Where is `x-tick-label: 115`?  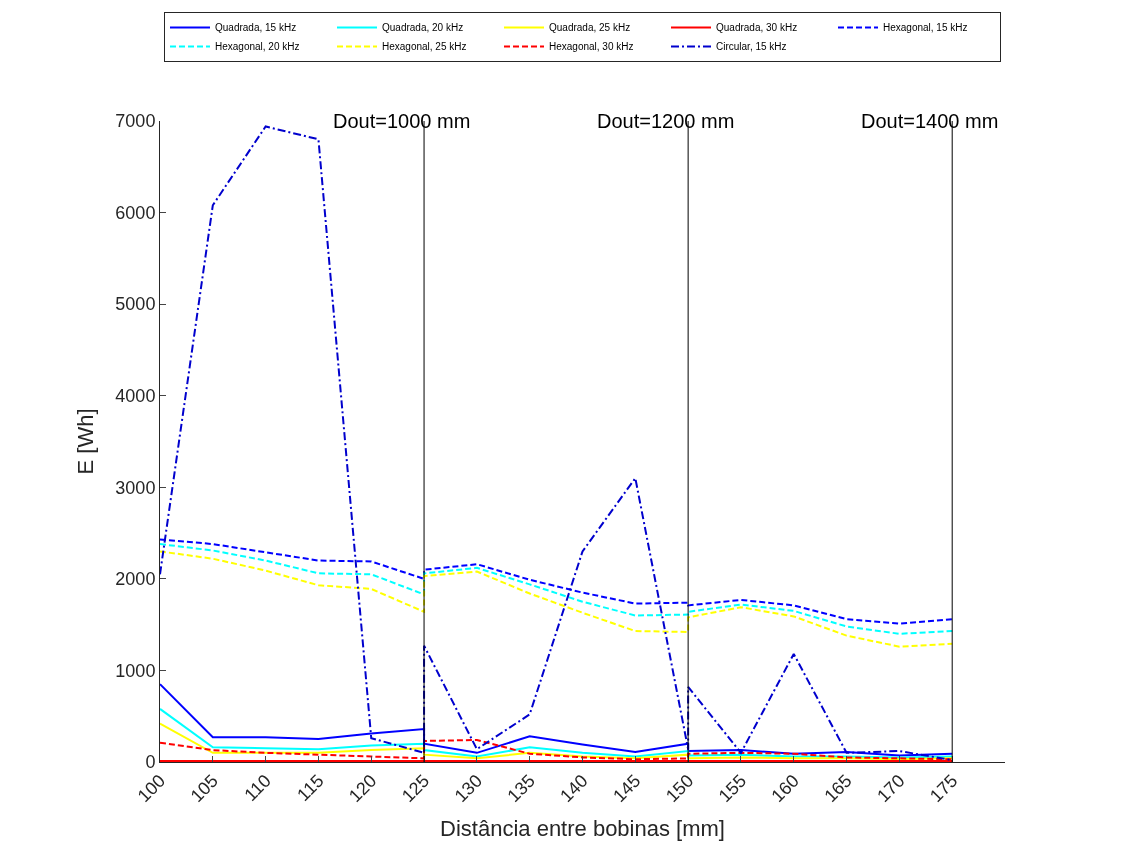
x-tick-label: 115 is located at coordinates (310, 788).